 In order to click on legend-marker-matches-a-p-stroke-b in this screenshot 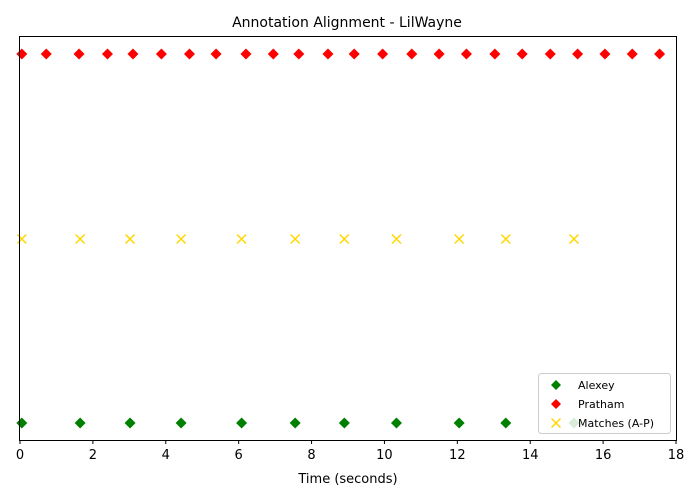, I will do `click(556, 423)`.